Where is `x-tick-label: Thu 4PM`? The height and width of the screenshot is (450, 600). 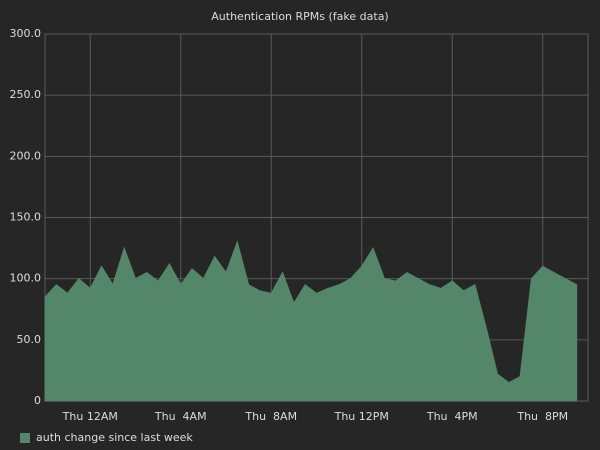 x-tick-label: Thu 4PM is located at coordinates (452, 416).